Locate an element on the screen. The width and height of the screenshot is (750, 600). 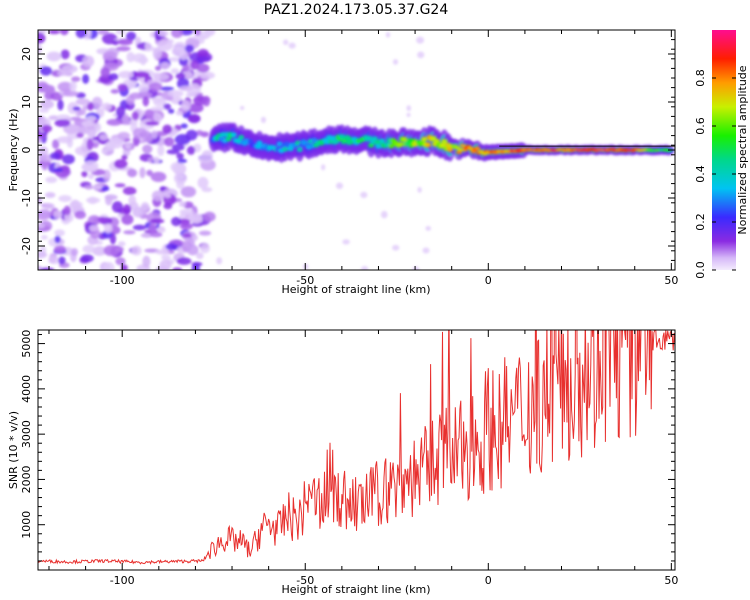
y-tick-label: -20 is located at coordinates (26, 246).